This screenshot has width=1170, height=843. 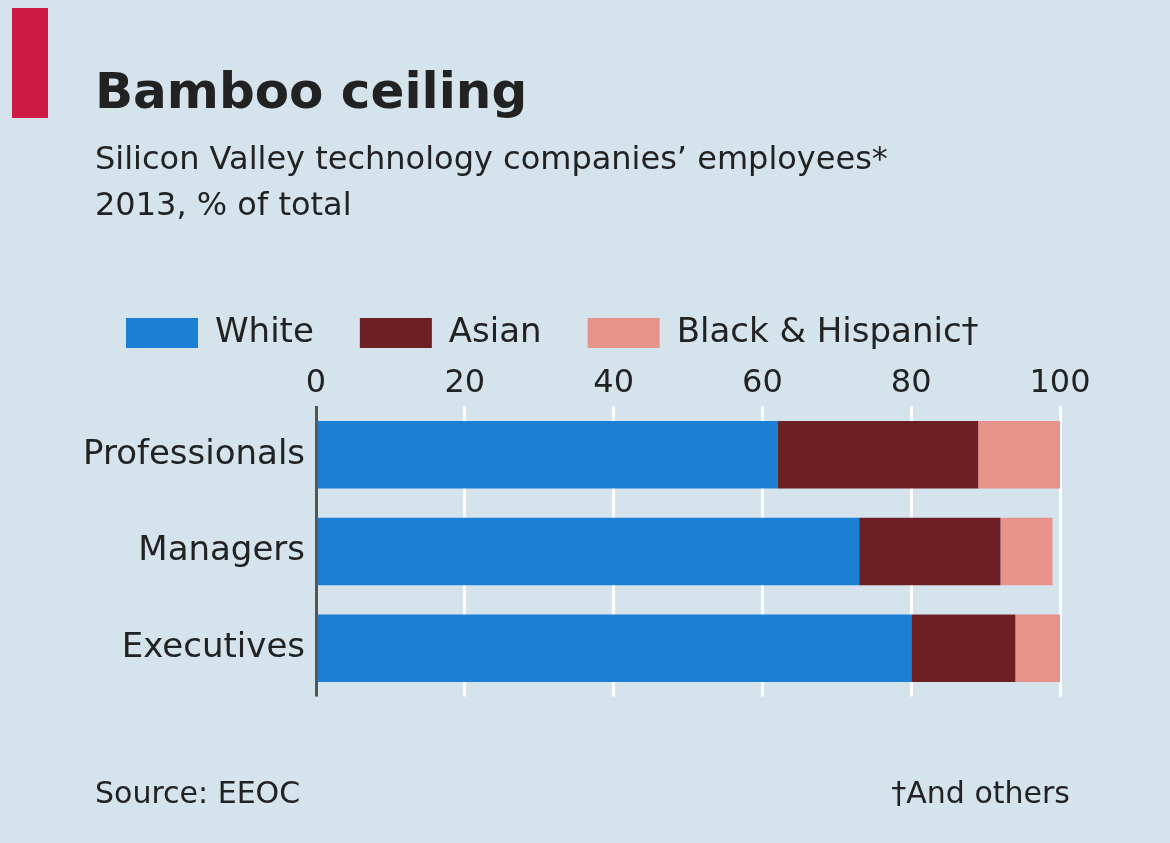 What do you see at coordinates (213, 645) in the screenshot?
I see `y-tick-label: Executives` at bounding box center [213, 645].